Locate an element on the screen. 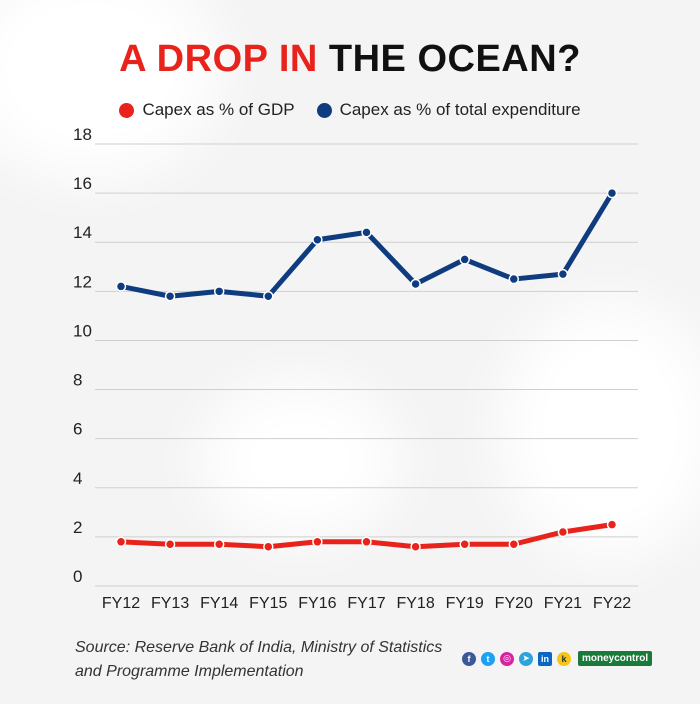  legend-item-expenditure: Capex as % of total expenditure is located at coordinates (448, 110).